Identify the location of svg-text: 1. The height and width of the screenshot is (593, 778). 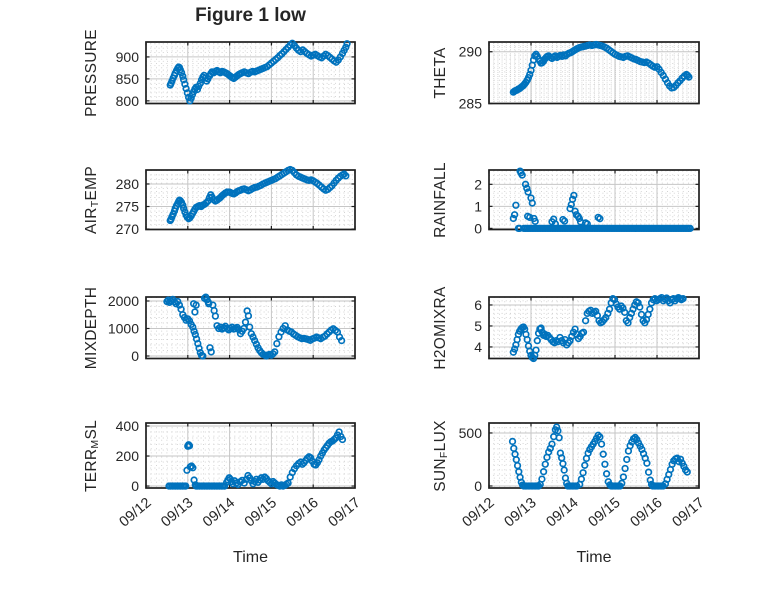
(478, 206).